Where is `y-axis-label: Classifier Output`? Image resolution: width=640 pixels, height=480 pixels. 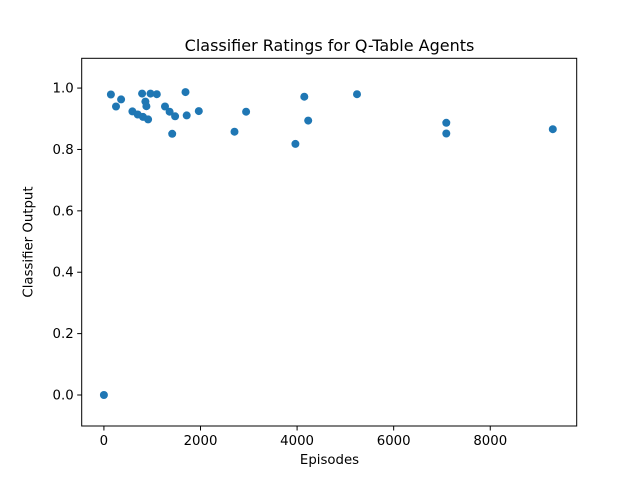 y-axis-label: Classifier Output is located at coordinates (29, 242).